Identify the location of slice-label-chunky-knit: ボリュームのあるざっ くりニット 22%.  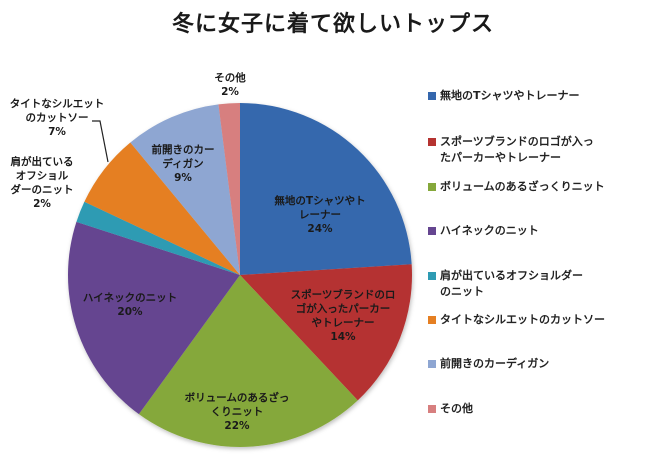
(237, 412).